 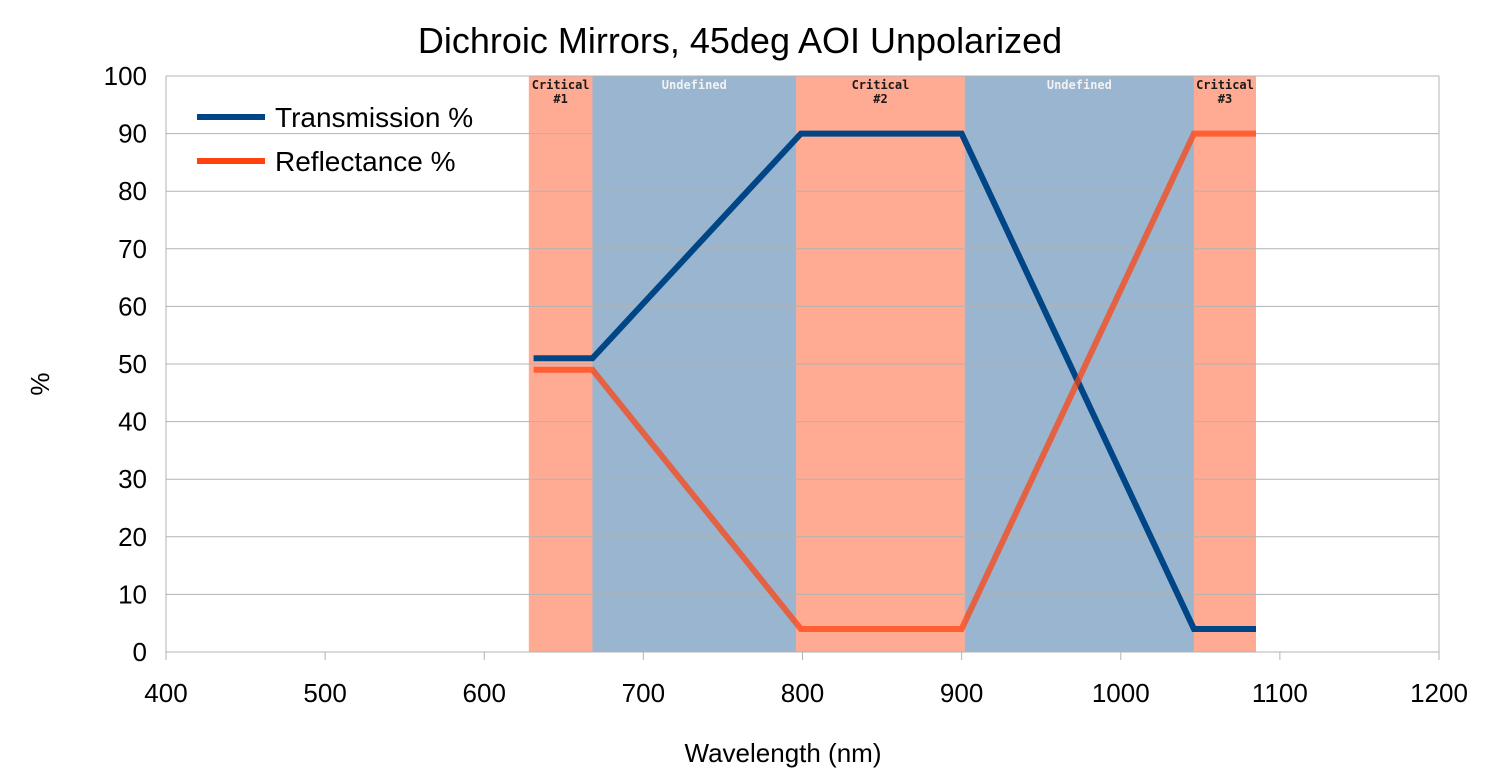 I want to click on x-tick-label-900: 900, so click(x=961, y=693).